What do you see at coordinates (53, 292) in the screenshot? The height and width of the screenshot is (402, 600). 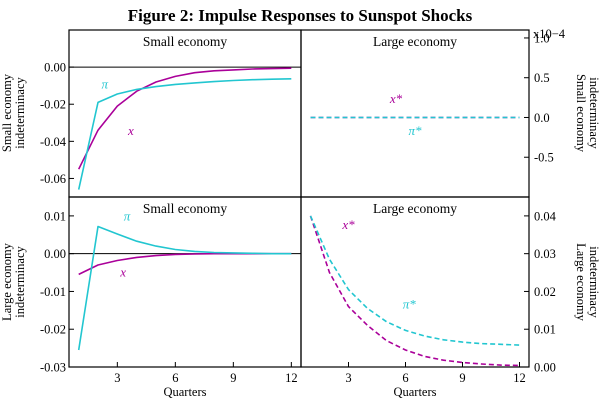 I see `y-tick-label: -0.01` at bounding box center [53, 292].